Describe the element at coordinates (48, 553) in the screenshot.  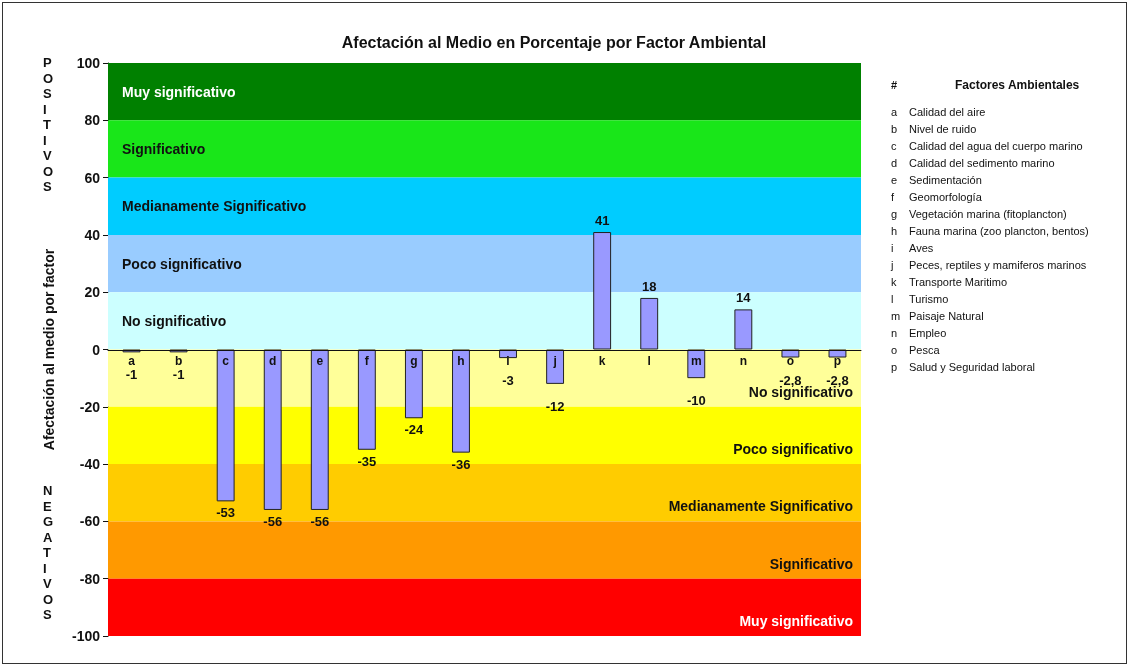
I see `text: NEGATIVOS` at that location.